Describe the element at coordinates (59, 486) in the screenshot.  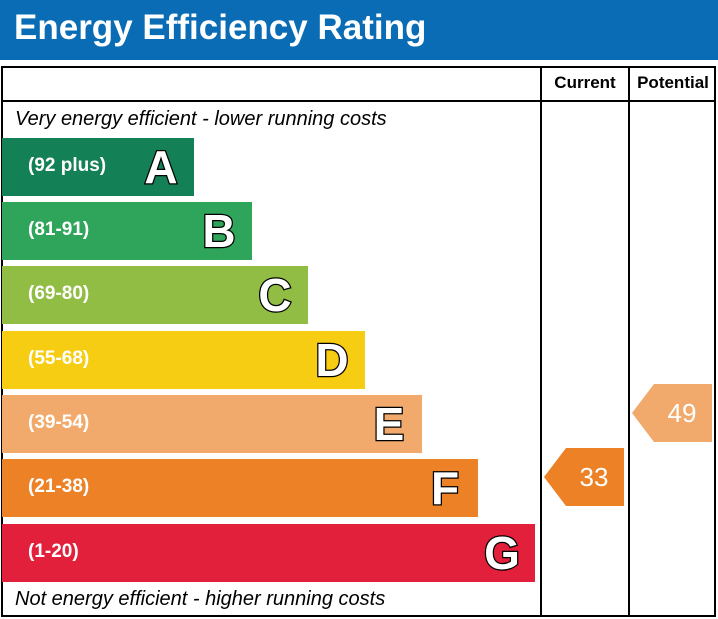
I see `band-range-label: (21-38)` at that location.